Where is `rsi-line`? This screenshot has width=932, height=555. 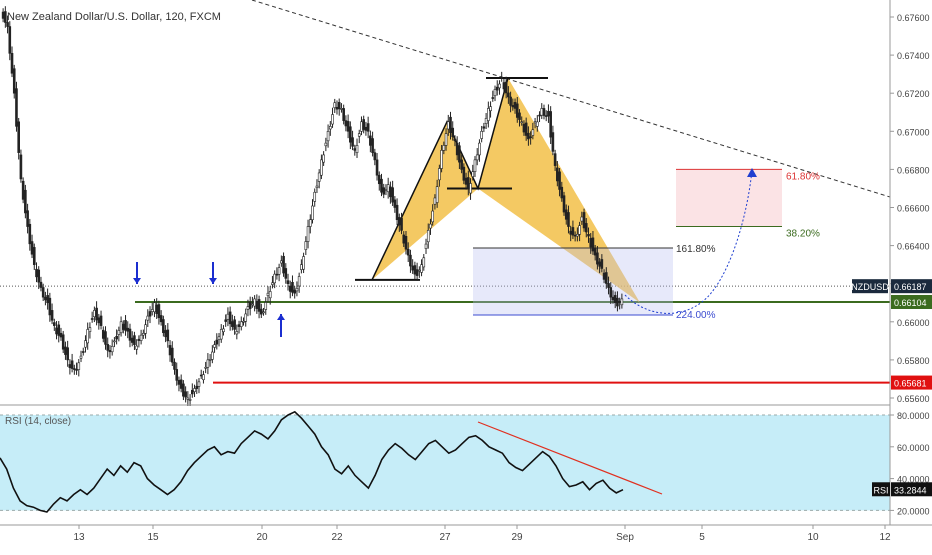 rsi-line is located at coordinates (312, 461).